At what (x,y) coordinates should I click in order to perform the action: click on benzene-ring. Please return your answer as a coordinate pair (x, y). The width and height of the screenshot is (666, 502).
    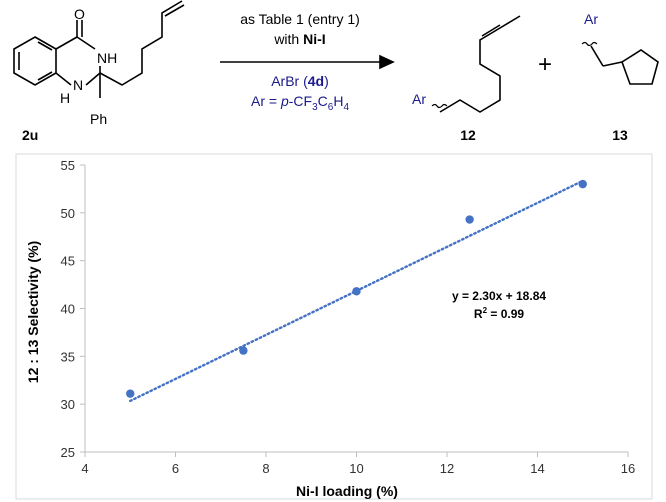
    Looking at the image, I should click on (35, 61).